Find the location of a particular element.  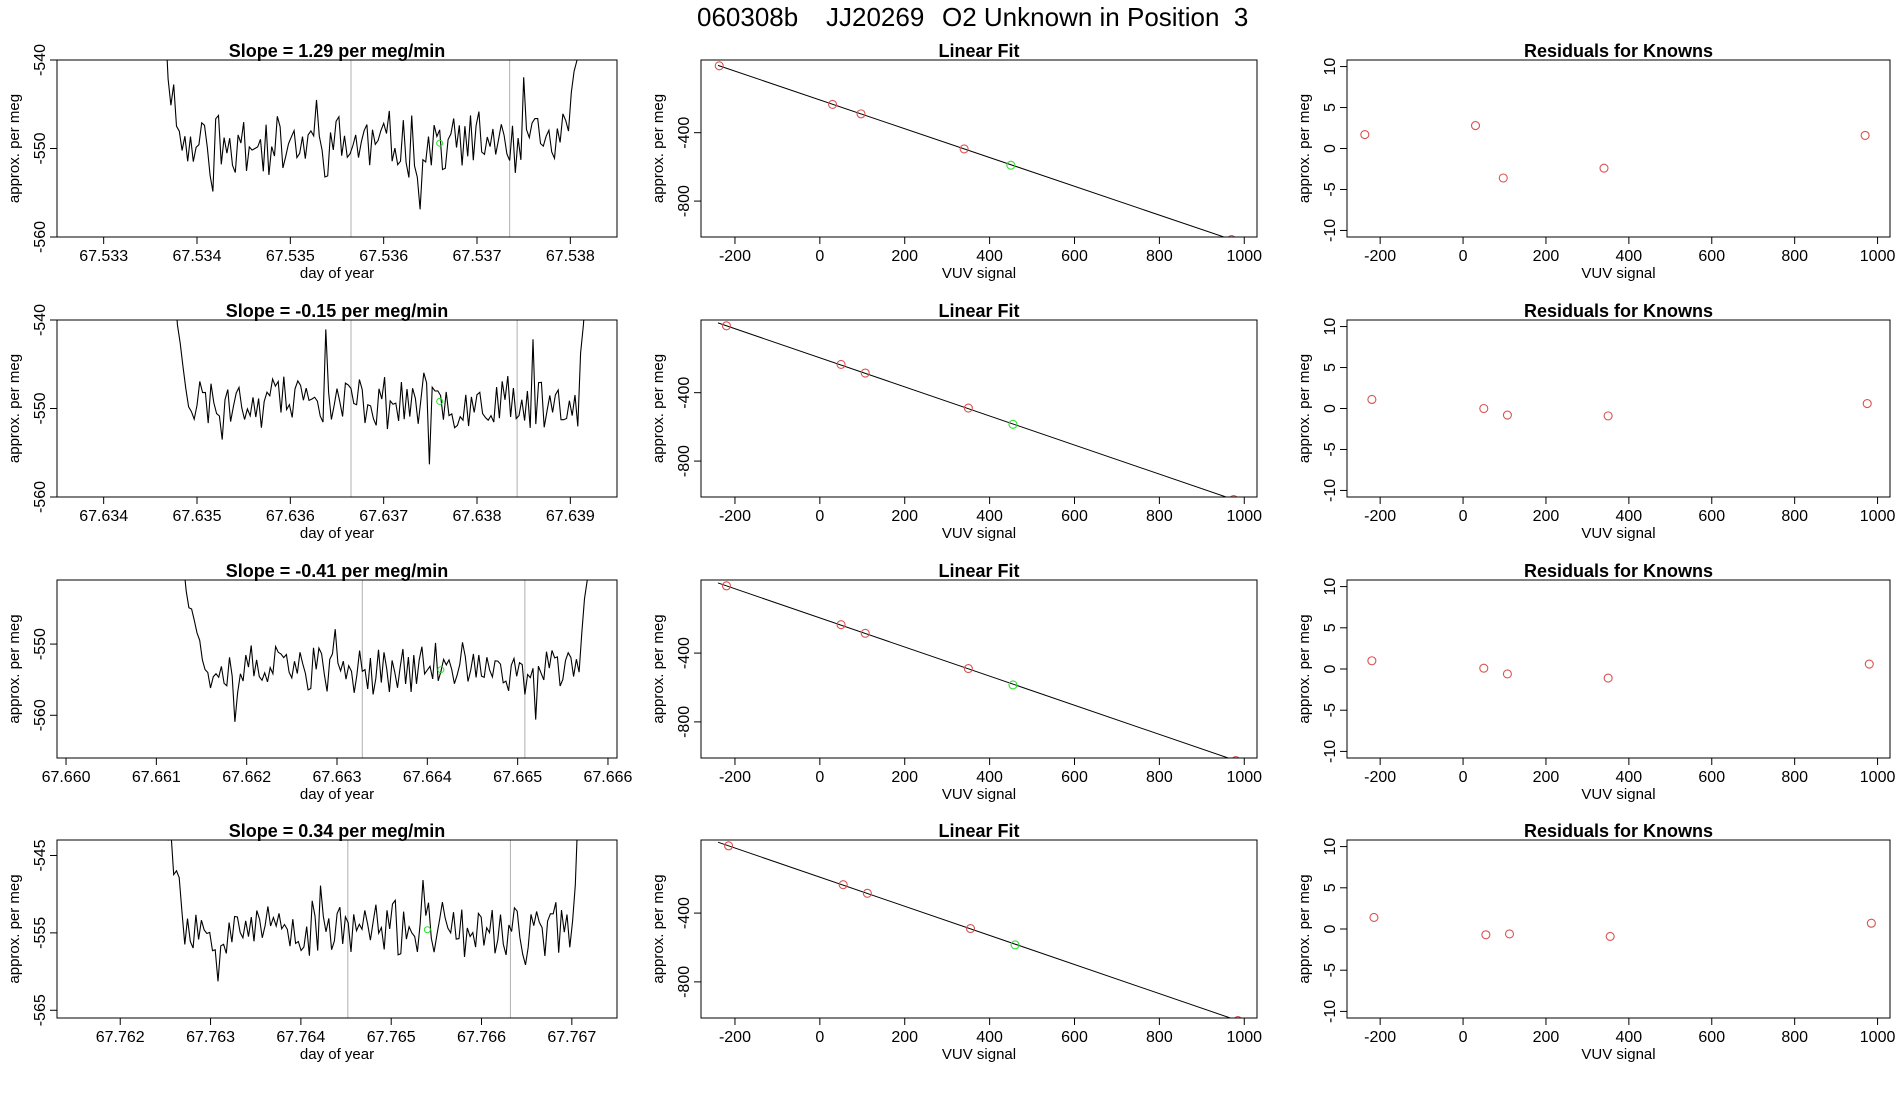

figure-title-sample: JJ20269 is located at coordinates (875, 17).